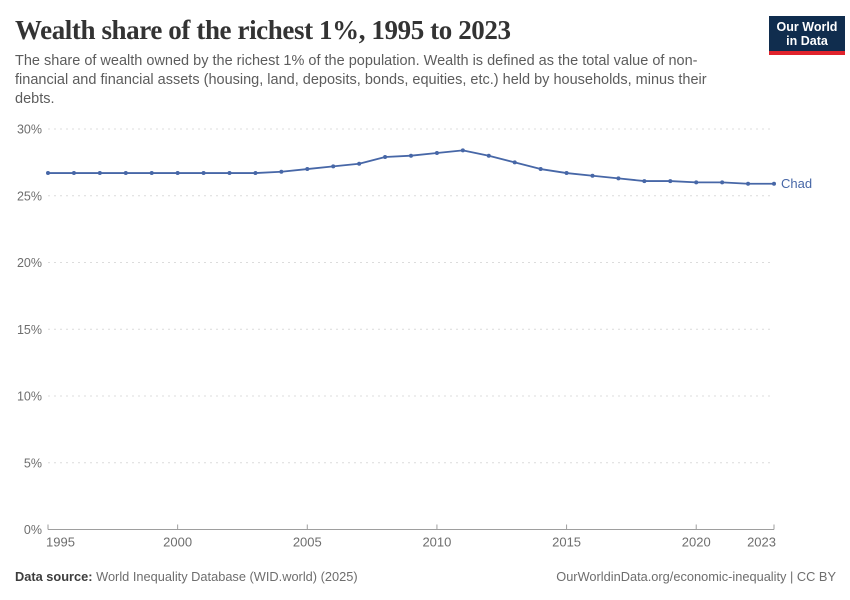 The image size is (850, 600). What do you see at coordinates (29, 196) in the screenshot?
I see `y-axis-tick-label: 25%` at bounding box center [29, 196].